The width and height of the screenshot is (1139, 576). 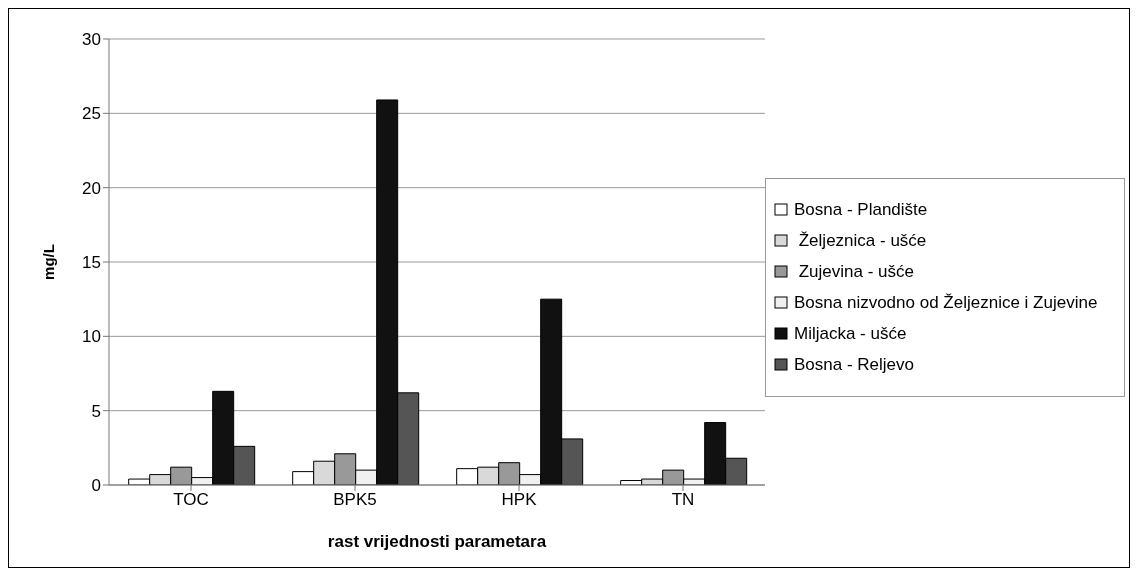 What do you see at coordinates (91, 263) in the screenshot?
I see `y-tick-label: 15` at bounding box center [91, 263].